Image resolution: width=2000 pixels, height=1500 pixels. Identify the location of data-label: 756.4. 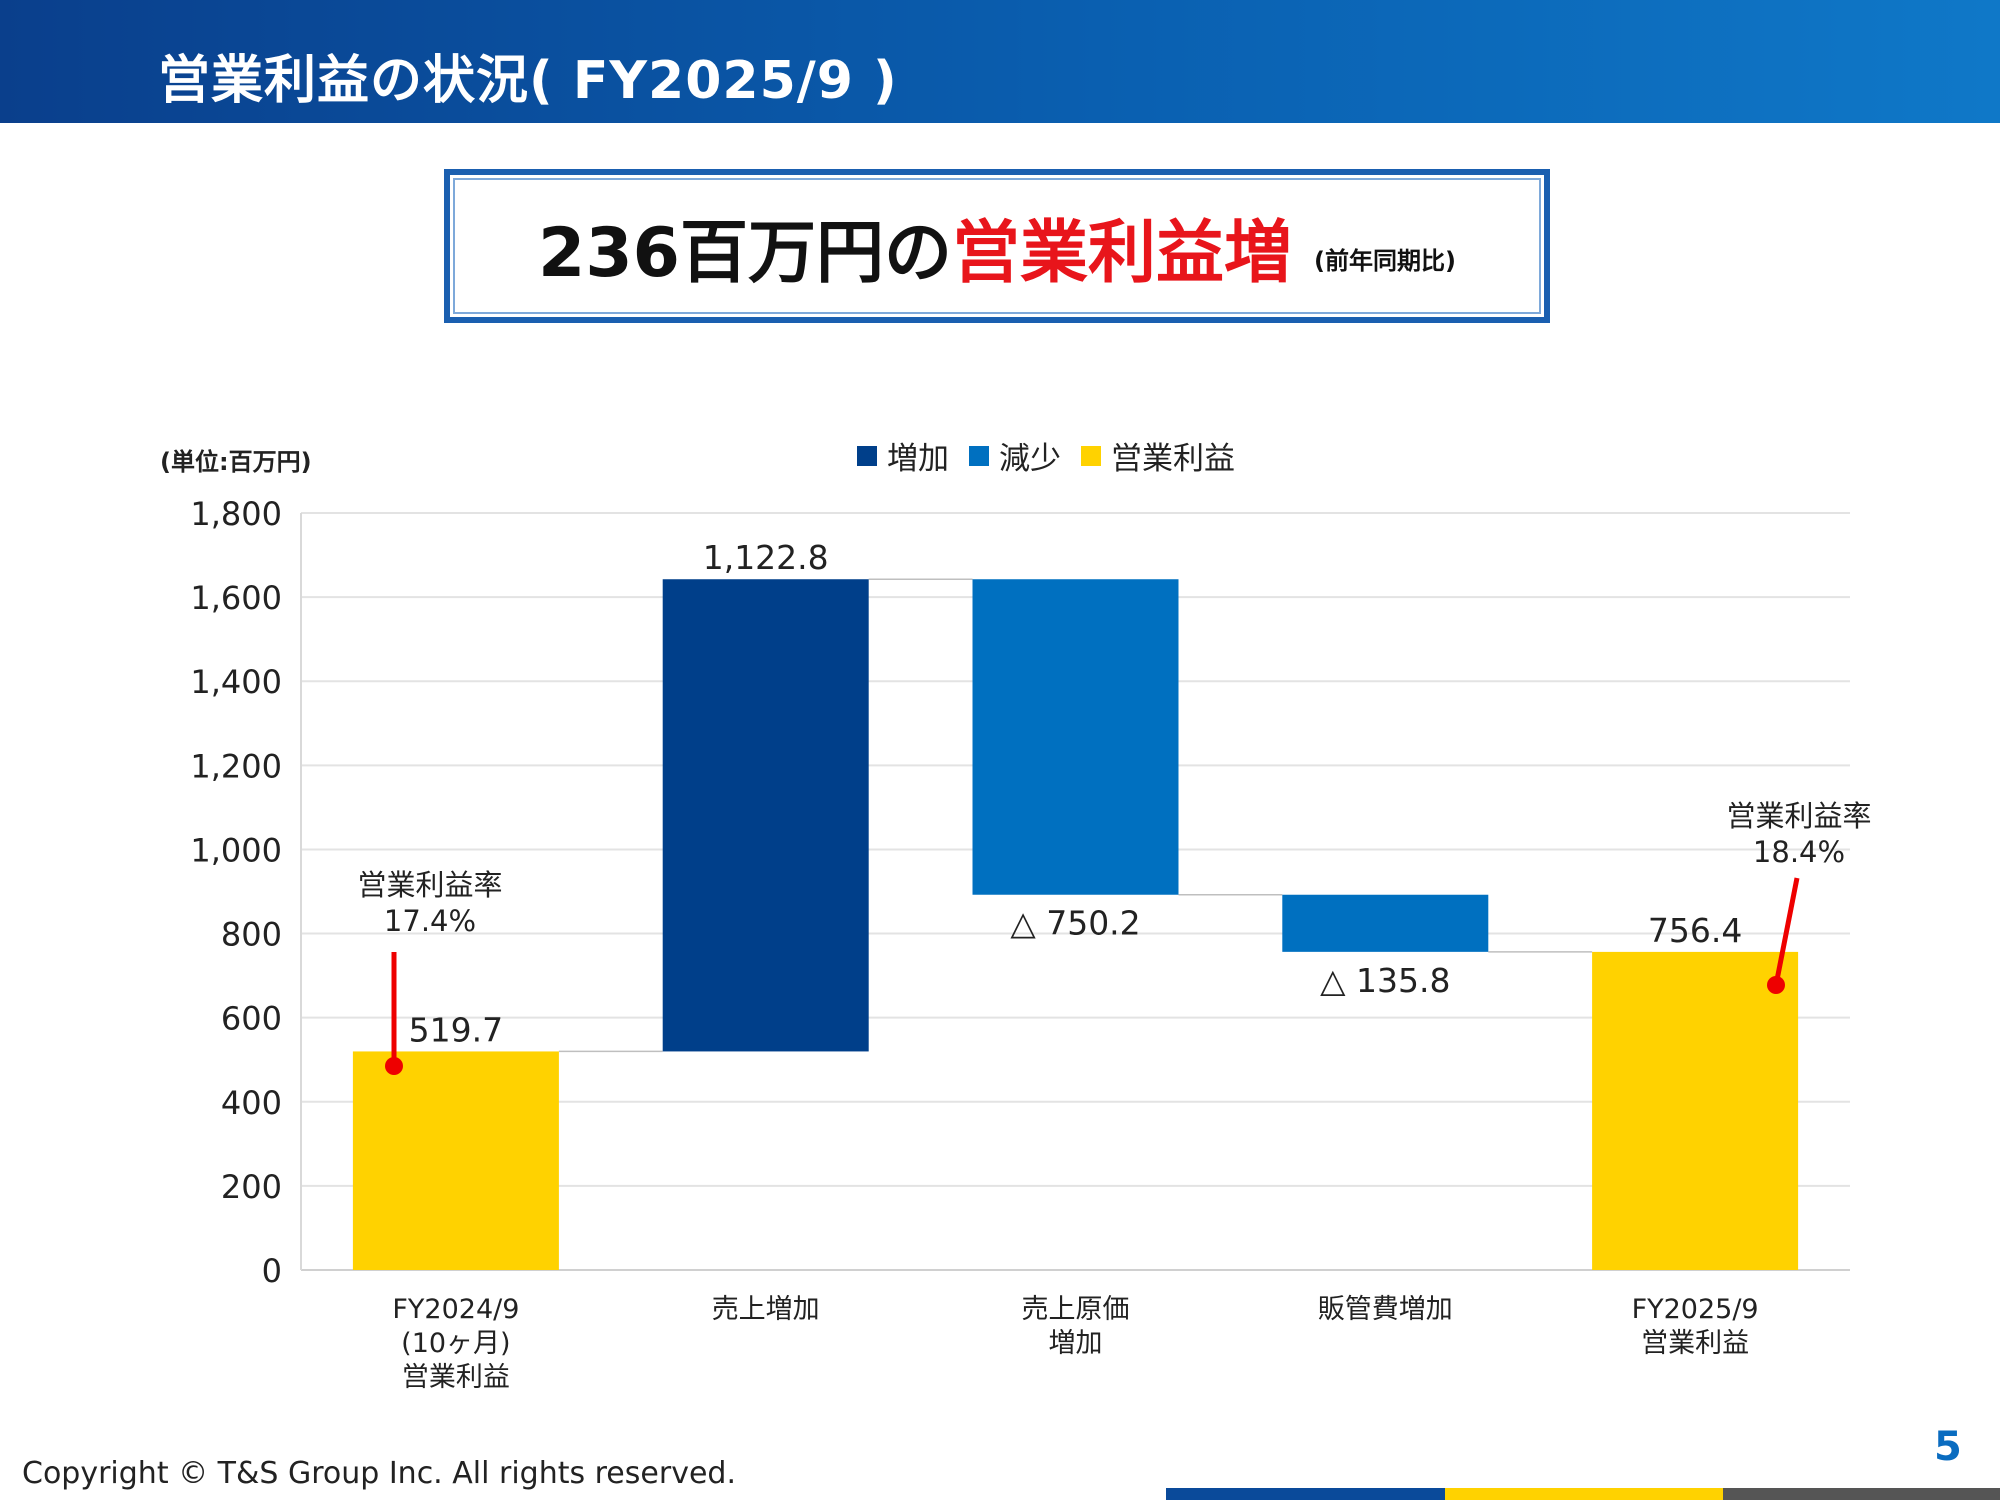
(1695, 930).